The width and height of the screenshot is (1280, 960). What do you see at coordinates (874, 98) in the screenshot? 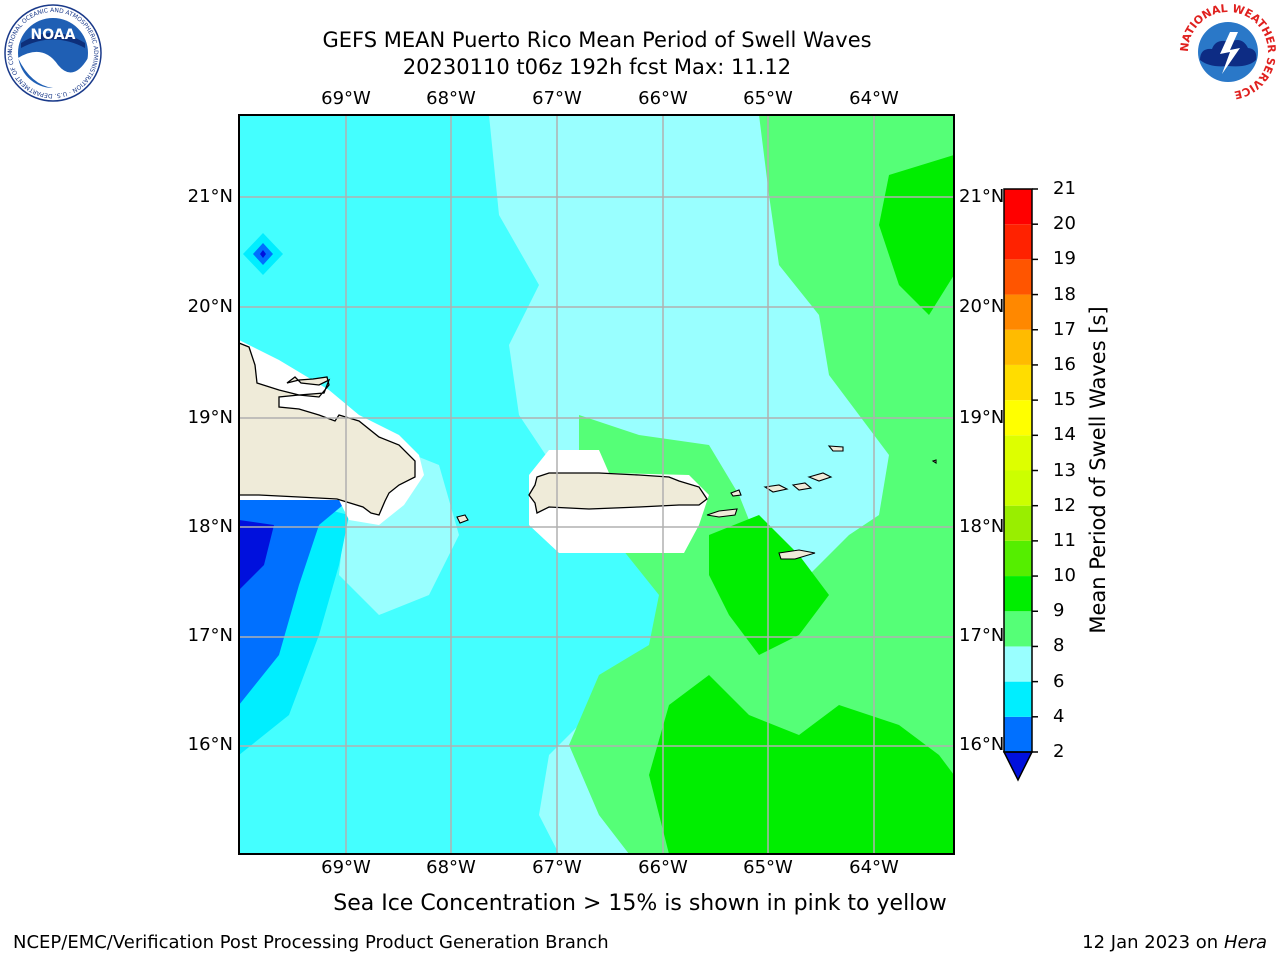
I see `lon-label-top: 64°W` at bounding box center [874, 98].